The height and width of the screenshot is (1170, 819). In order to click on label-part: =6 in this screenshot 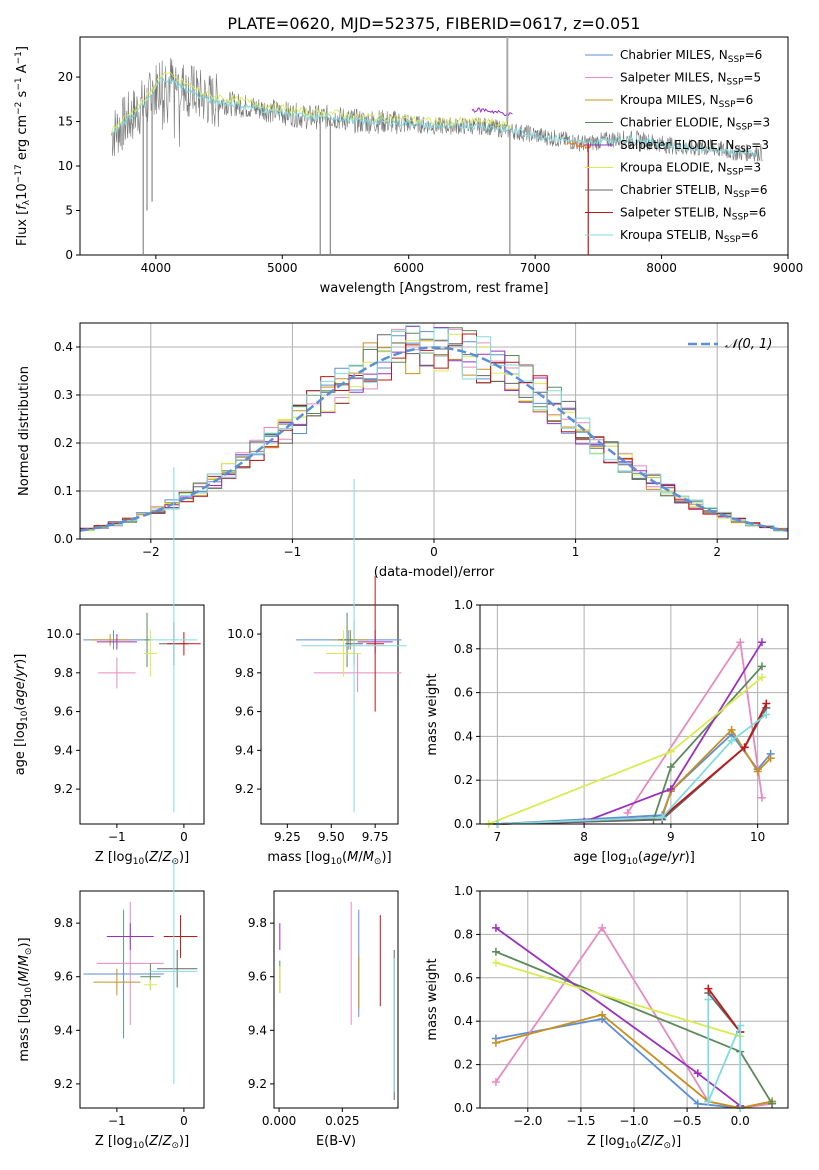, I will do `click(750, 235)`.